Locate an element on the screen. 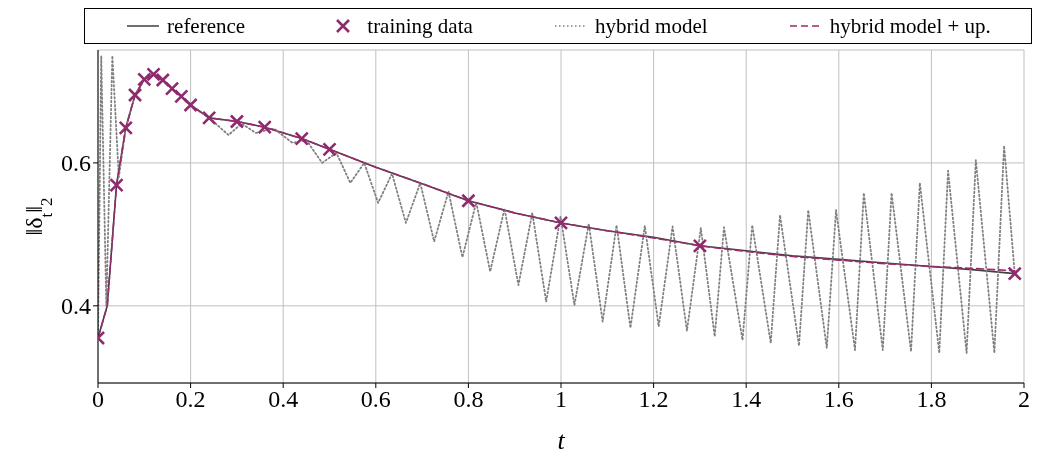 The image size is (1040, 465). x-tick-label: 1.4 is located at coordinates (746, 399).